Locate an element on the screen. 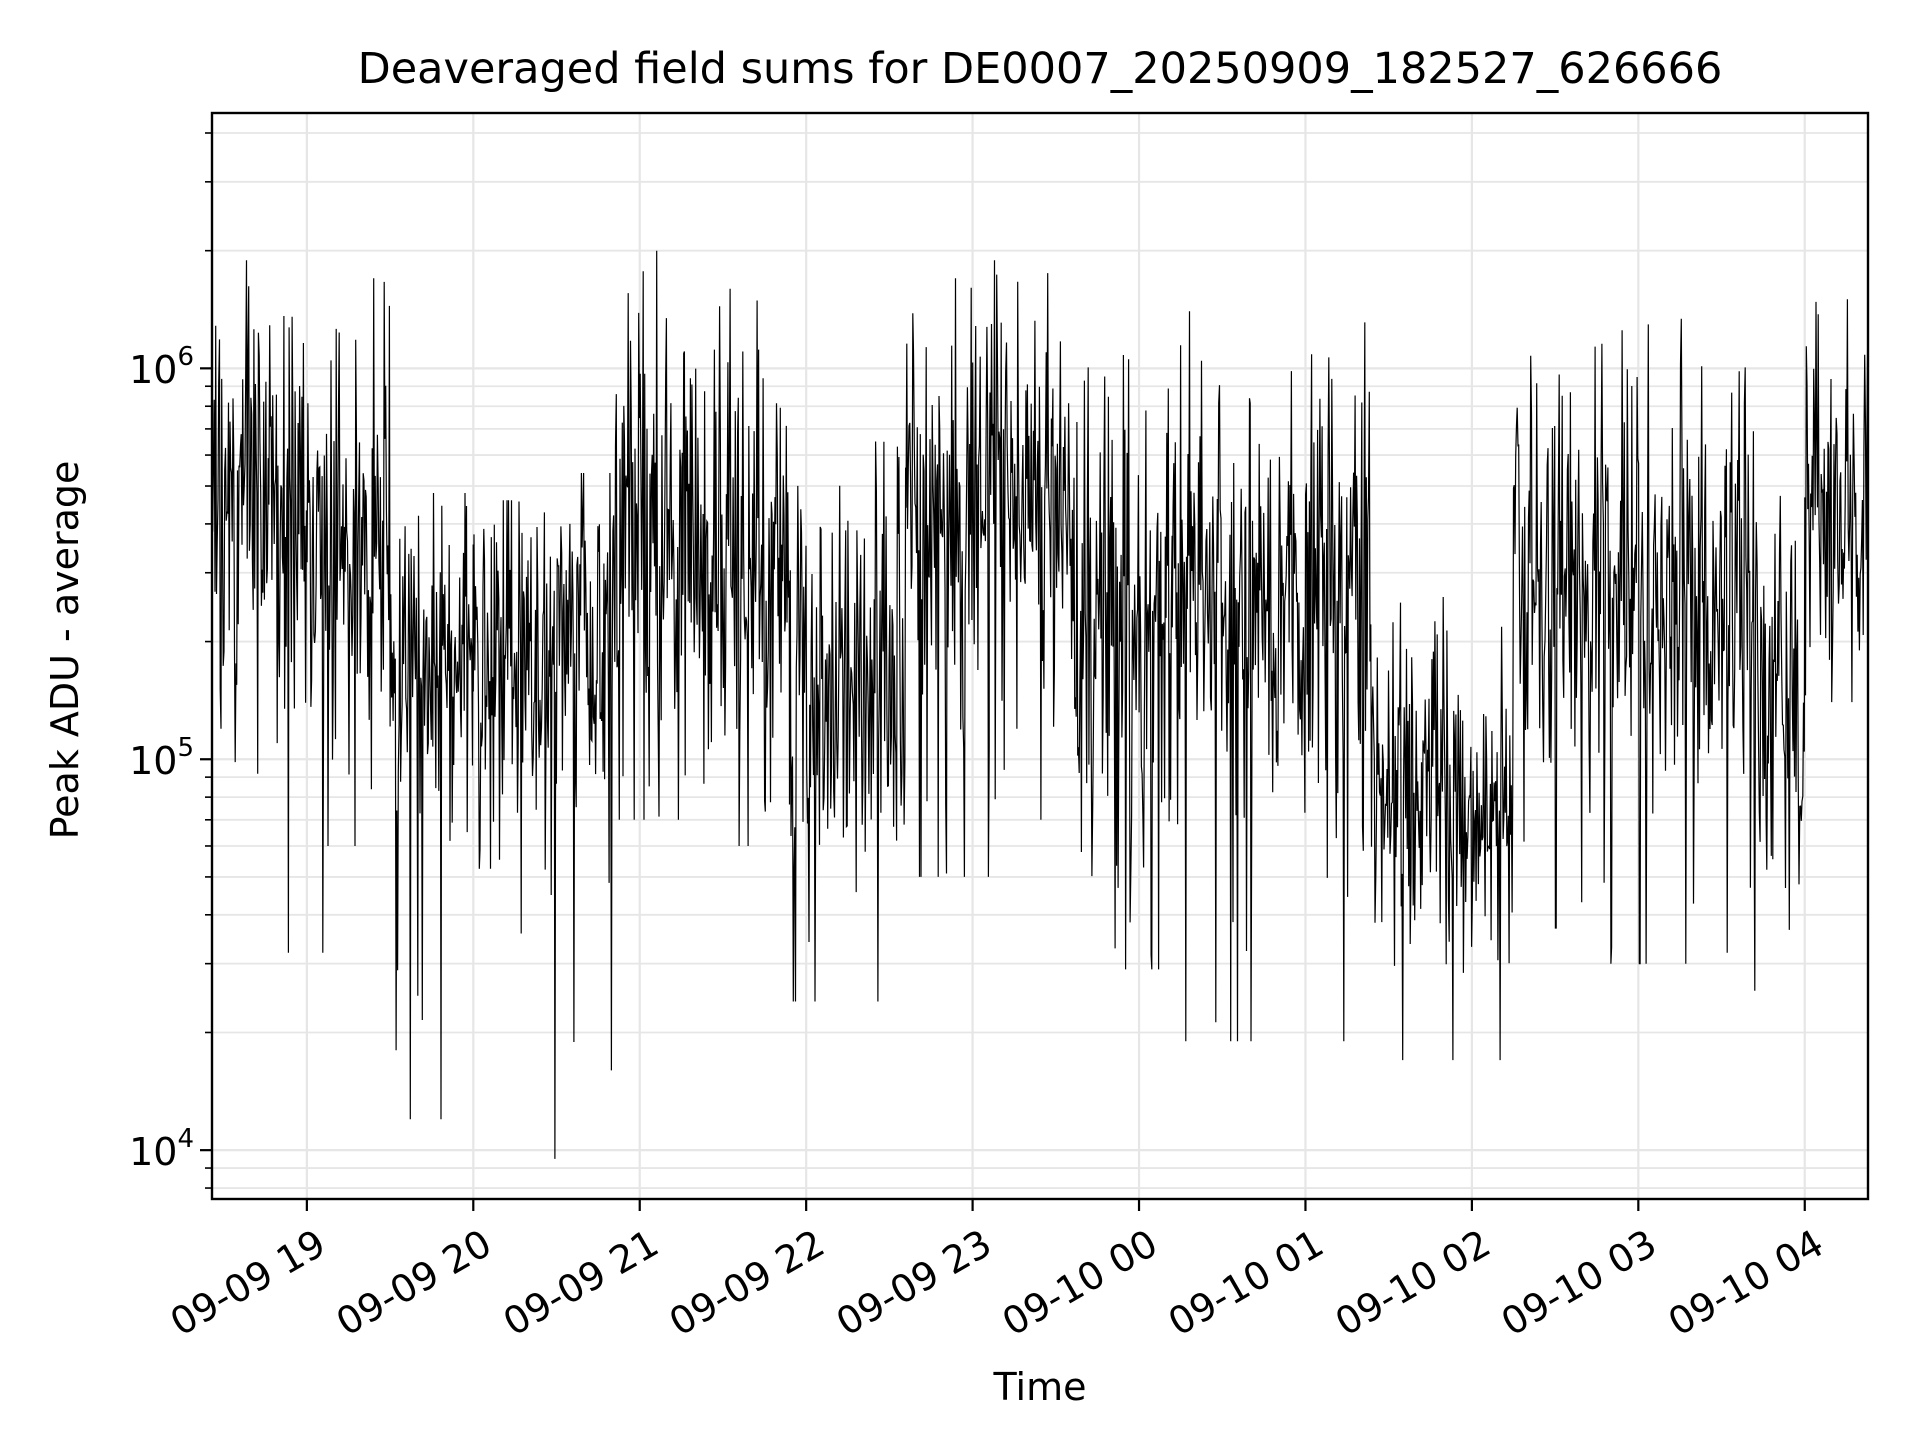  y-tick-label: 10⁴ is located at coordinates (161, 1149).